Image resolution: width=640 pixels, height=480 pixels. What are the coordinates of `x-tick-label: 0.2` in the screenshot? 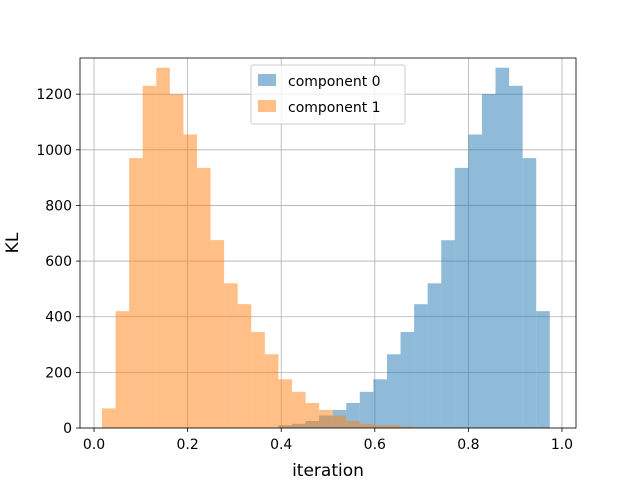 It's located at (187, 445).